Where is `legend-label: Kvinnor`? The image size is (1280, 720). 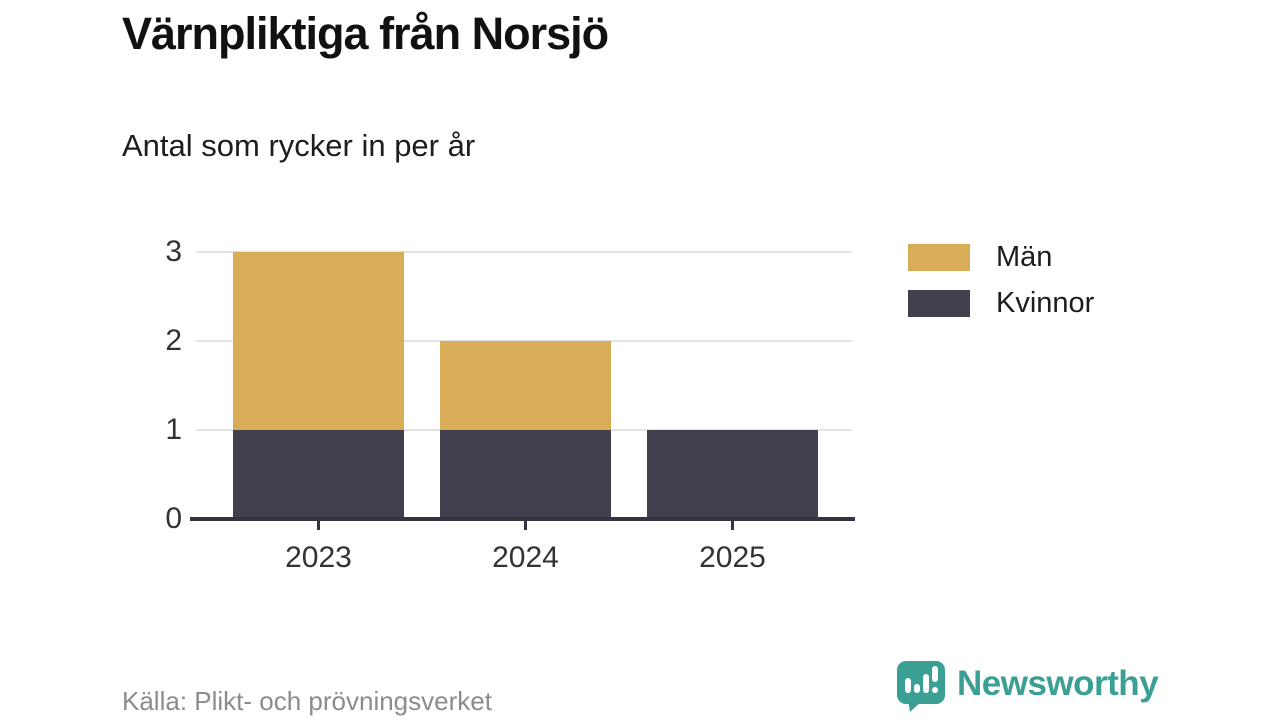 legend-label: Kvinnor is located at coordinates (1045, 303).